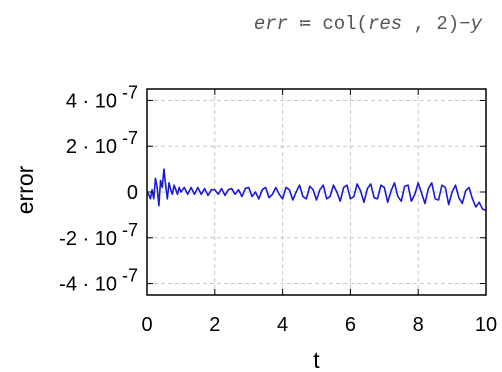 The height and width of the screenshot is (372, 502). What do you see at coordinates (98, 235) in the screenshot?
I see `y-tick-label: -2 · 10 -7` at bounding box center [98, 235].